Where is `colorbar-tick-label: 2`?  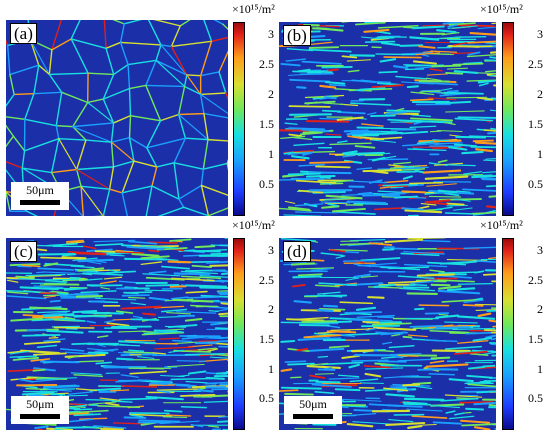
colorbar-tick-label: 2 is located at coordinates (540, 309).